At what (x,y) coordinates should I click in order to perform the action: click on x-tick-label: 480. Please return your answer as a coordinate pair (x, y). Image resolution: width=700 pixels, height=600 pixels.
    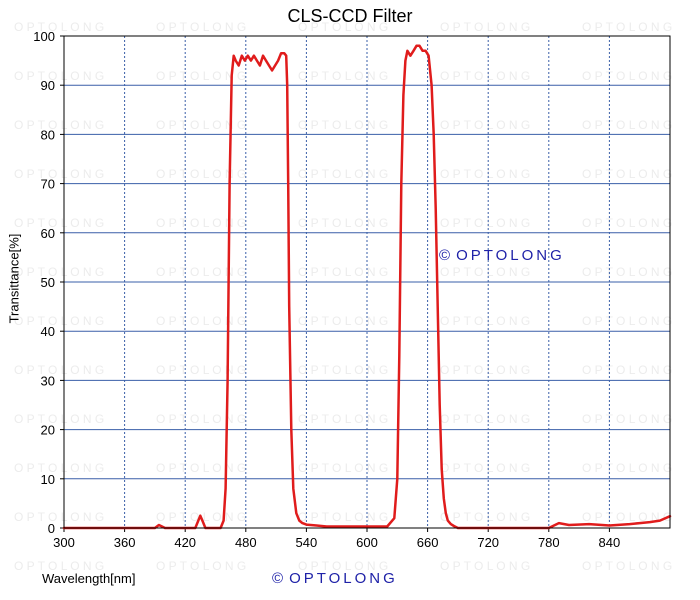
    Looking at the image, I should click on (246, 542).